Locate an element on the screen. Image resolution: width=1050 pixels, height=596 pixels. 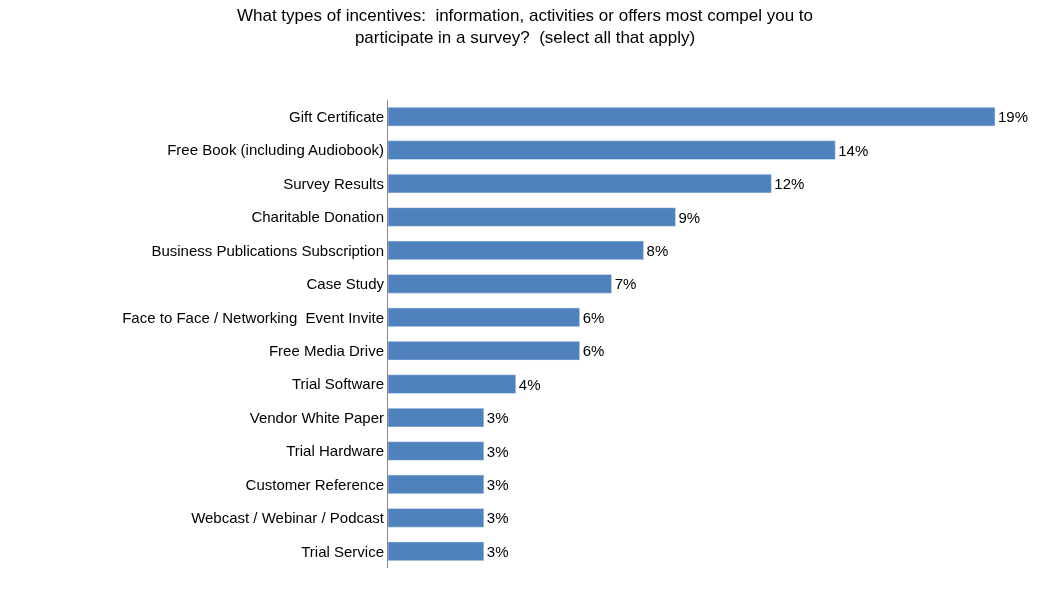
y-tick-label: Customer Reference is located at coordinates (314, 484).